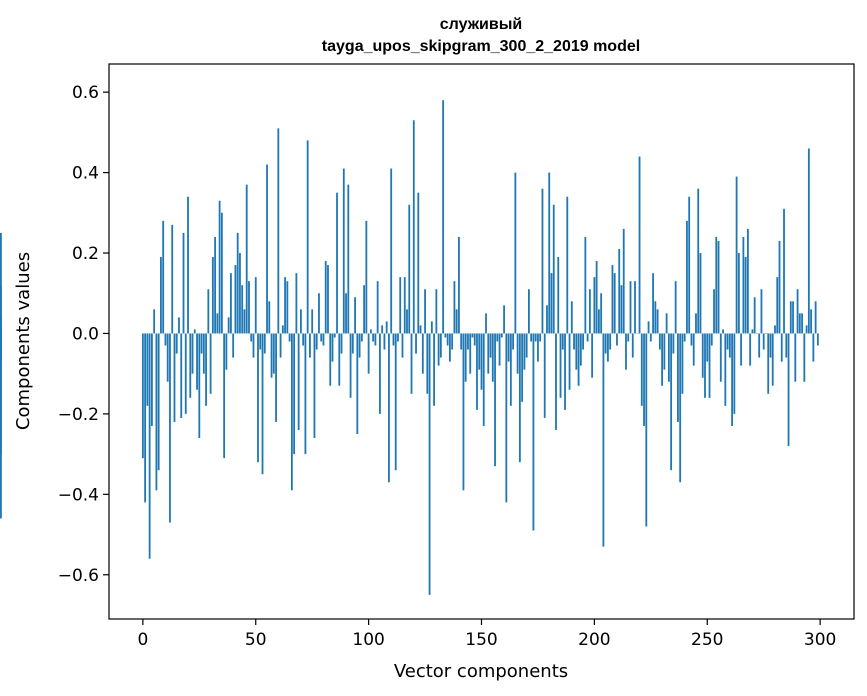 The image size is (867, 696). I want to click on x-tick-label-0: 0, so click(142, 640).